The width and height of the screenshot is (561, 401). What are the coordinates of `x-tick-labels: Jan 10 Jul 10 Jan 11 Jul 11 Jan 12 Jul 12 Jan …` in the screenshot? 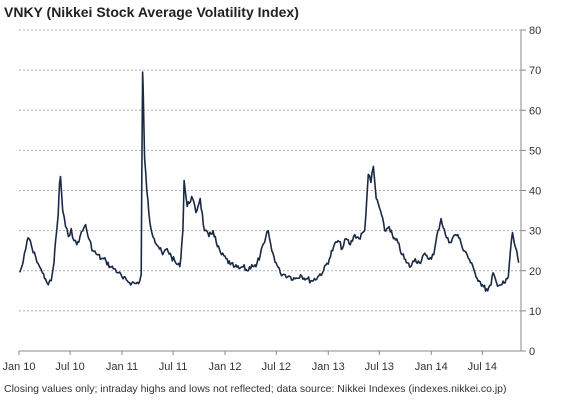 It's located at (249, 367).